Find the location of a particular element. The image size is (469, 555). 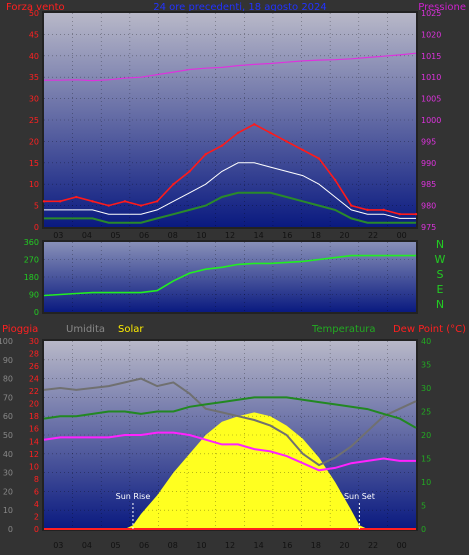

panel3-time-axis: 03 04 05 06 08 10 12 14 16 18 20 22 00 is located at coordinates (230, 545).